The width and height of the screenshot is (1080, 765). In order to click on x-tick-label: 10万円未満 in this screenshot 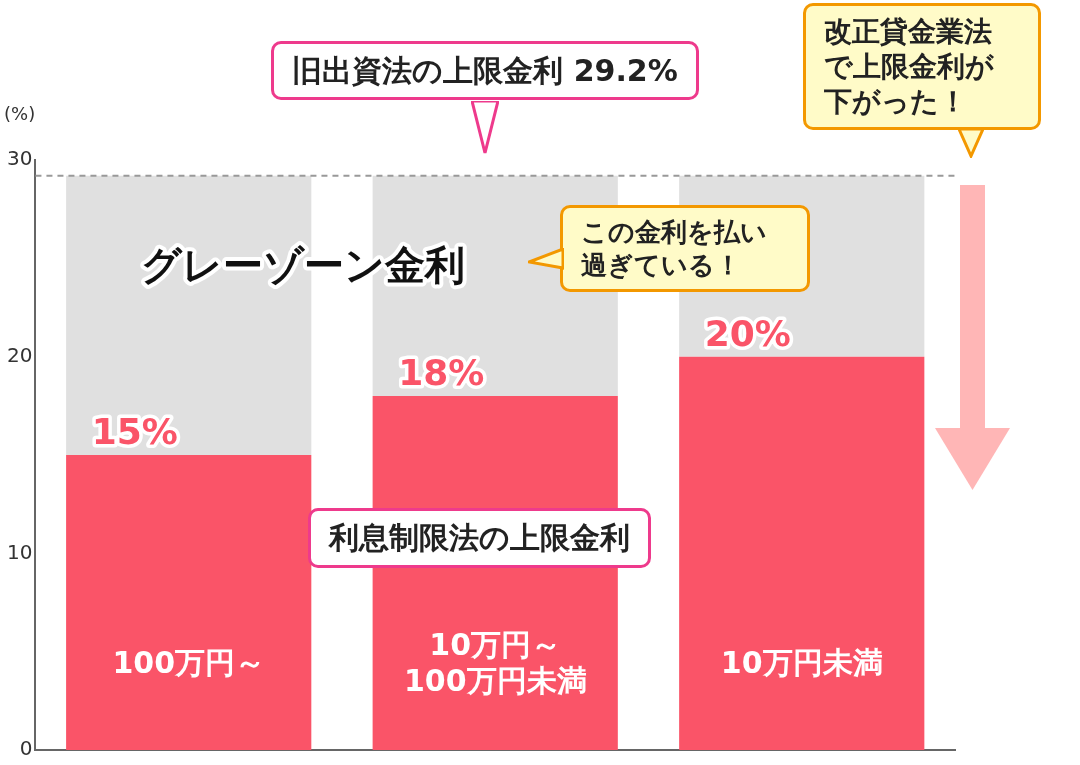, I will do `click(801, 663)`.